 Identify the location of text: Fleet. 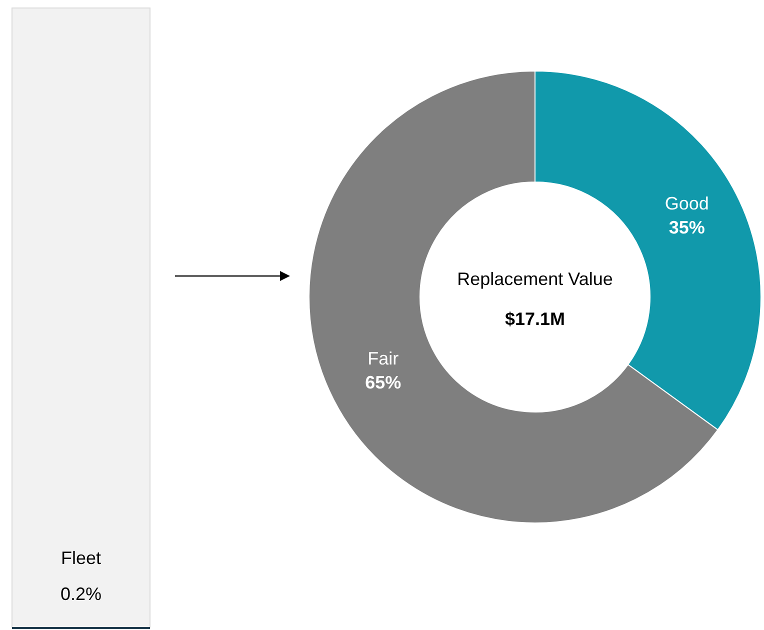
(81, 558).